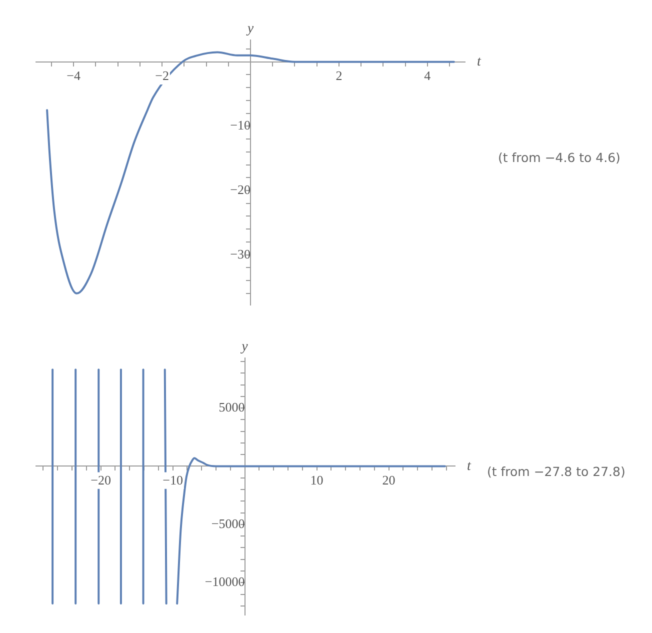 This screenshot has height=633, width=652. Describe the element at coordinates (240, 254) in the screenshot. I see `y-tick-label: −30` at that location.